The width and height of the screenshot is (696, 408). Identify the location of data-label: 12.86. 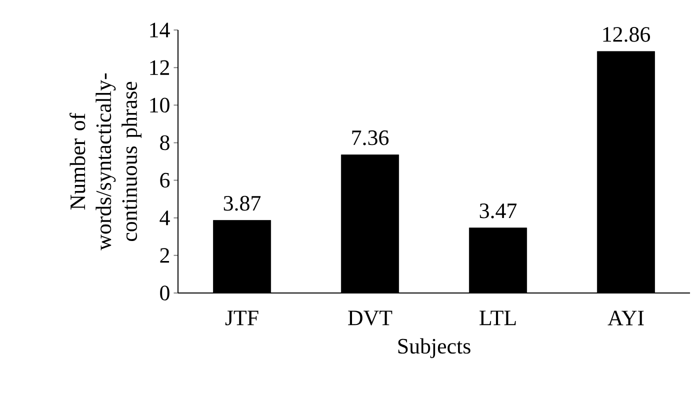
(626, 34).